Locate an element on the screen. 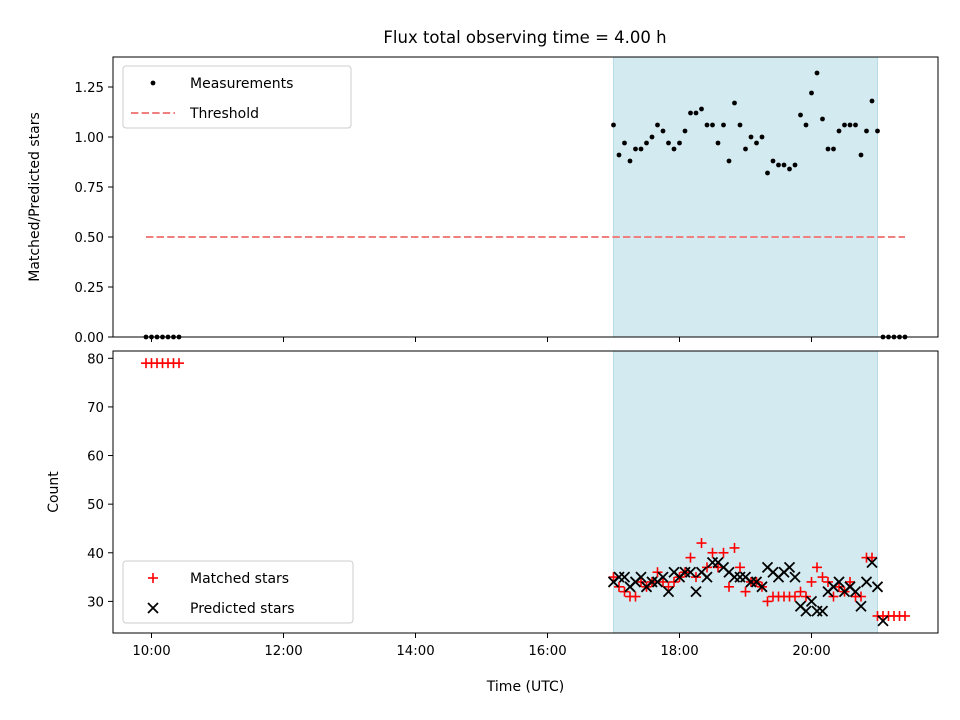 Image resolution: width=960 pixels, height=720 pixels. x-tick-label: 12:00 is located at coordinates (283, 651).